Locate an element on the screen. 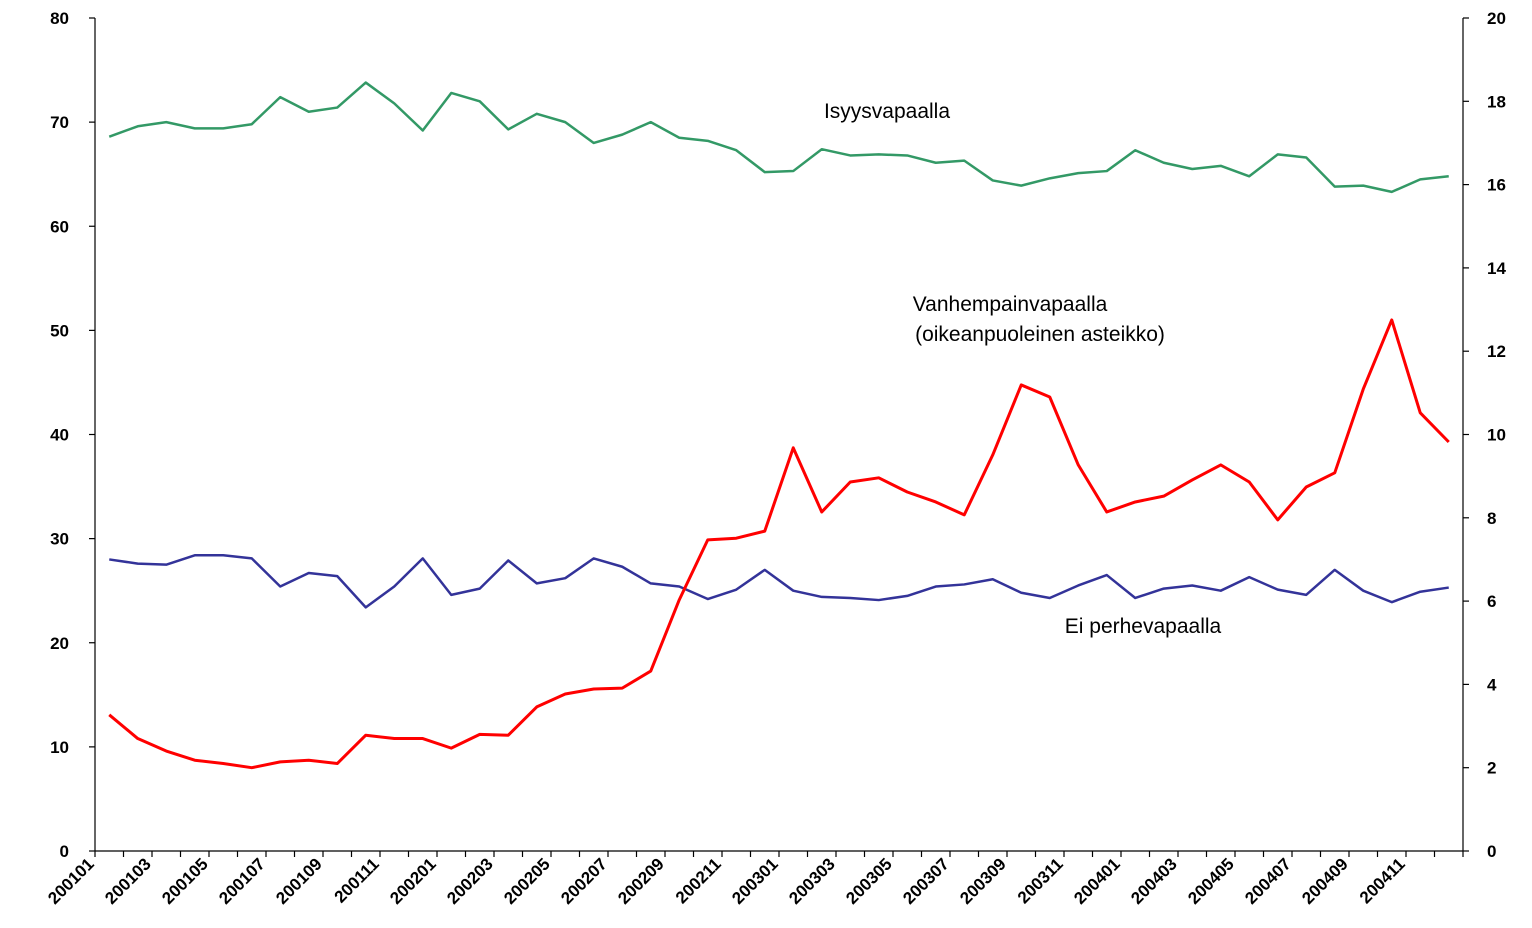 This screenshot has width=1532, height=928. x-tick-label: 200211 is located at coordinates (698, 880).